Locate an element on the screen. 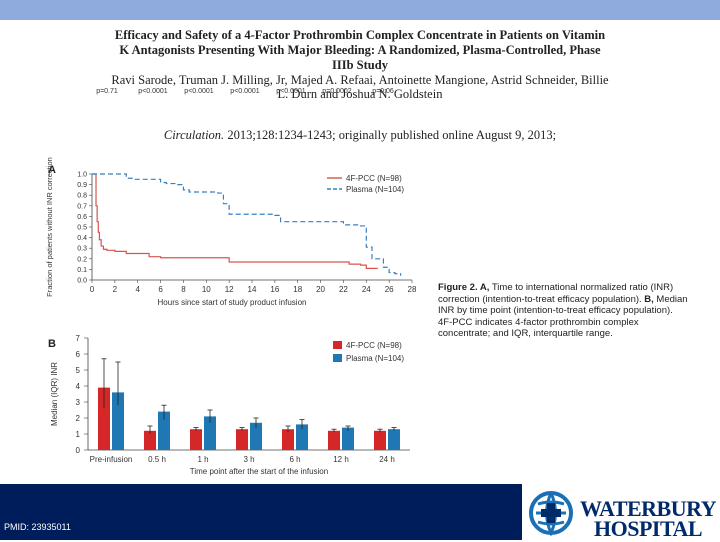 The height and width of the screenshot is (542, 720). panel-b-legend-label: 4F-PCC (N=98) is located at coordinates (374, 345).